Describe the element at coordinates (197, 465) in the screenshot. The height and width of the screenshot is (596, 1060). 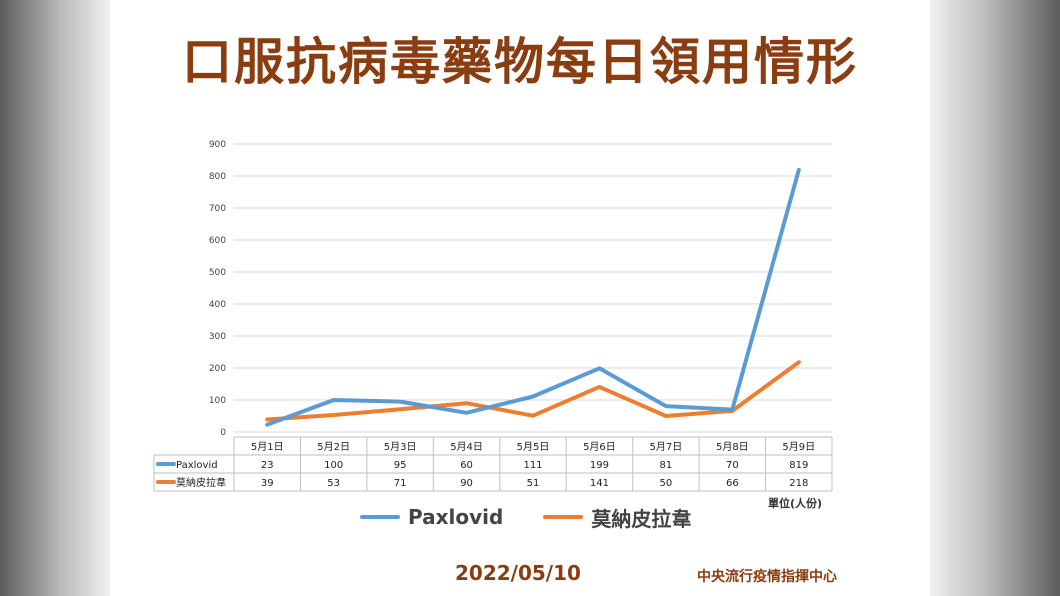
I see `table-series-label: Paxlovid` at that location.